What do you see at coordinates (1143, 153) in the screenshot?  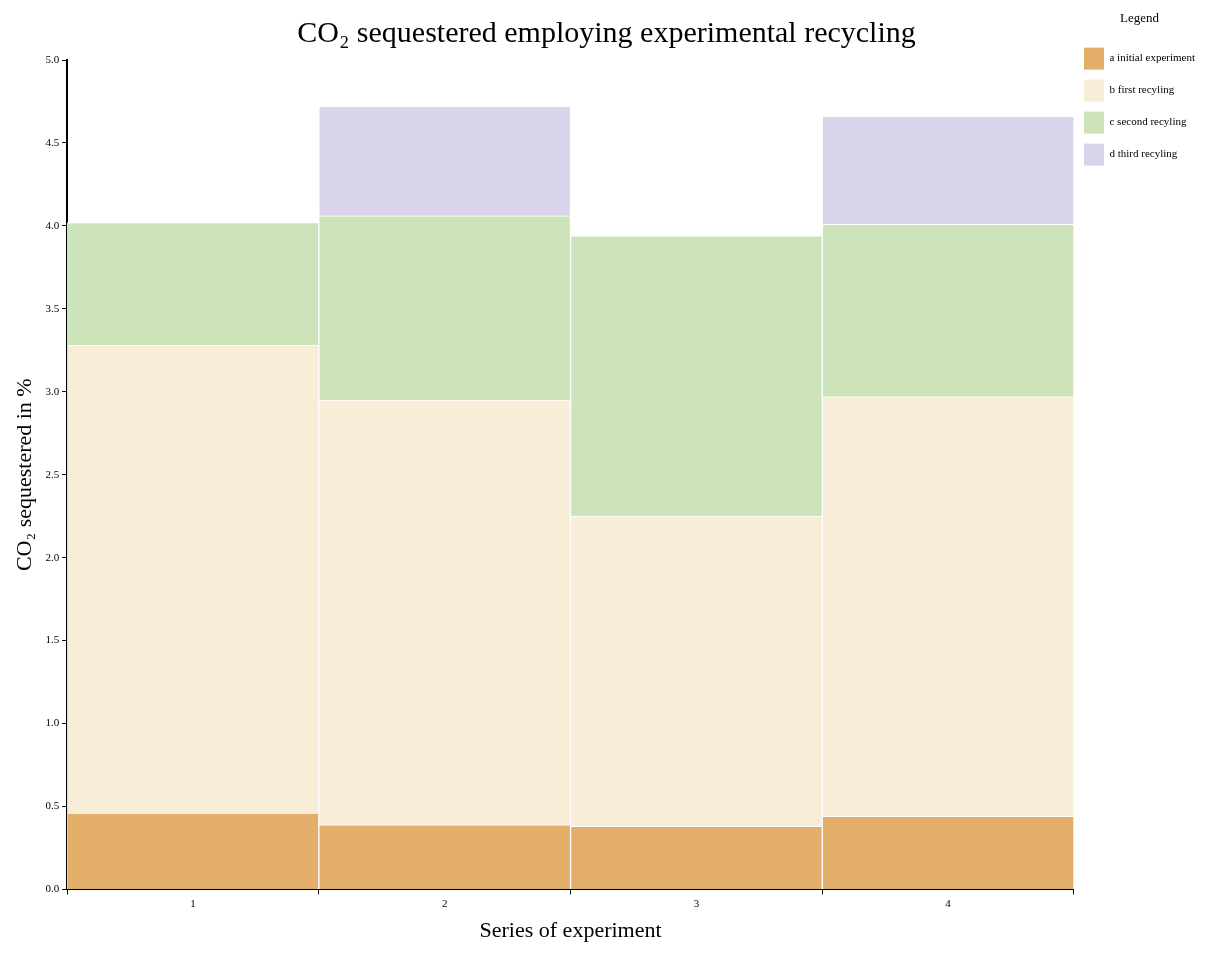 I see `legend-label: d third recyling` at bounding box center [1143, 153].